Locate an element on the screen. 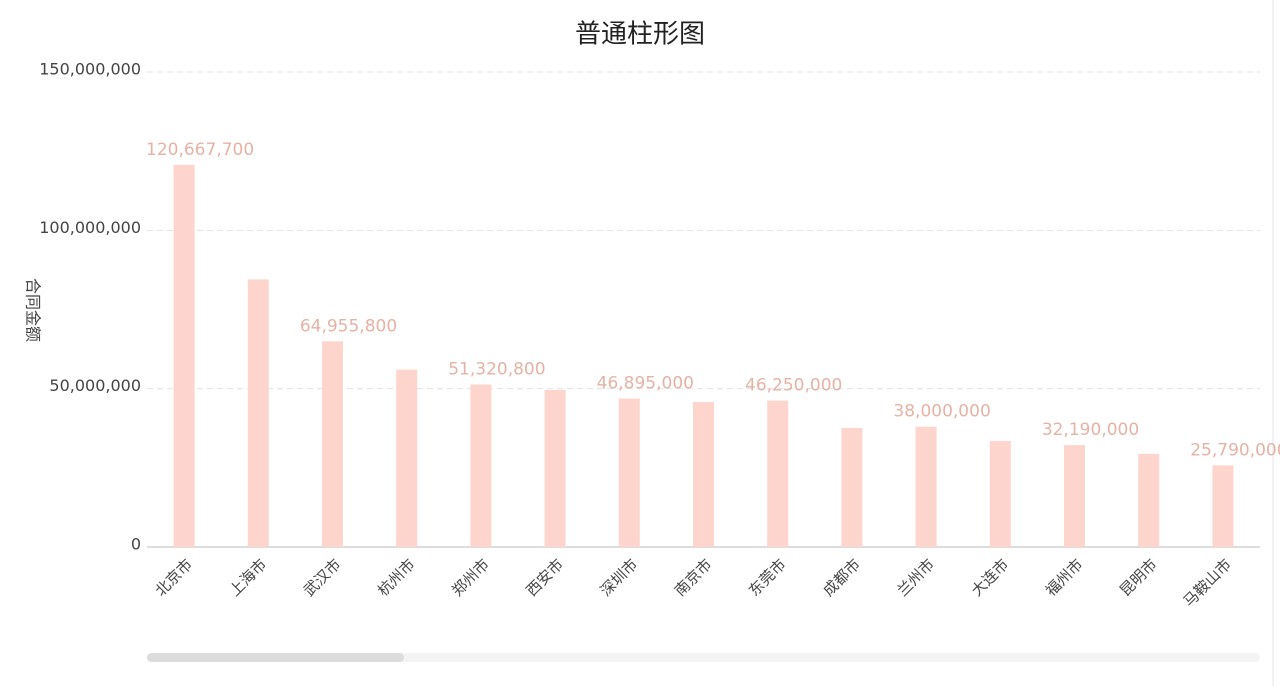 Image resolution: width=1280 pixels, height=686 pixels. chart-title: 普通柱形图 is located at coordinates (640, 35).